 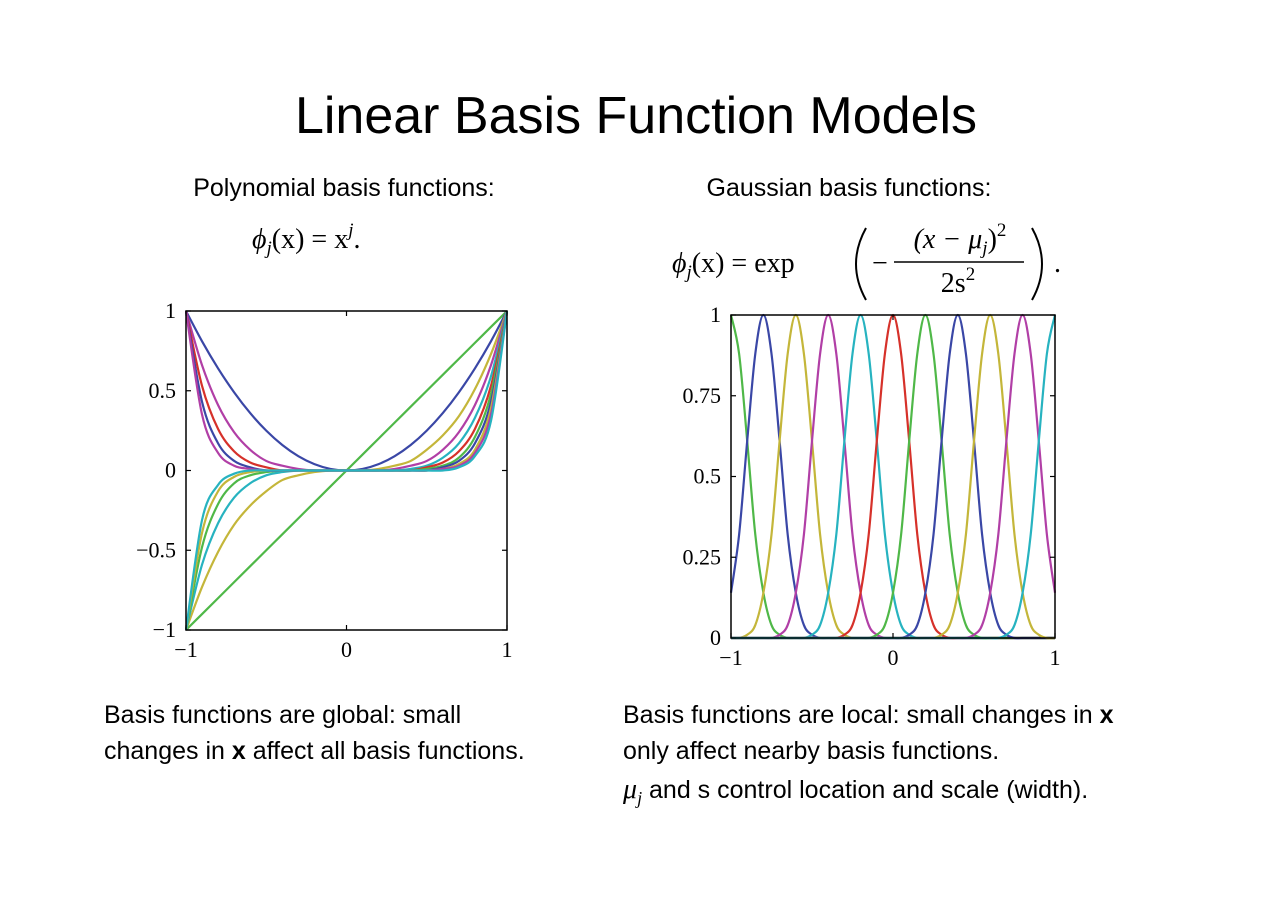 What do you see at coordinates (1037, 264) in the screenshot?
I see `paren-right` at bounding box center [1037, 264].